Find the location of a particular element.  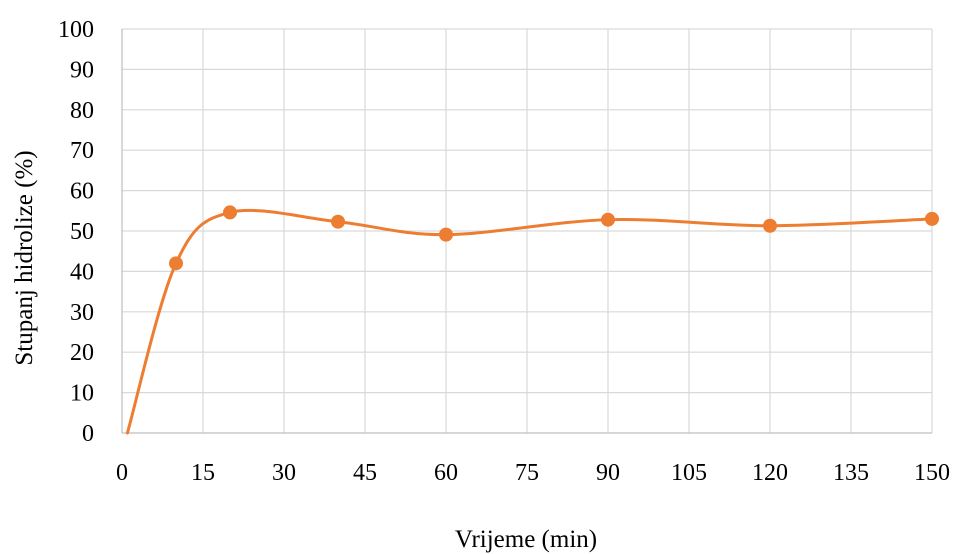

y-tick-label: 40 is located at coordinates (82, 272).